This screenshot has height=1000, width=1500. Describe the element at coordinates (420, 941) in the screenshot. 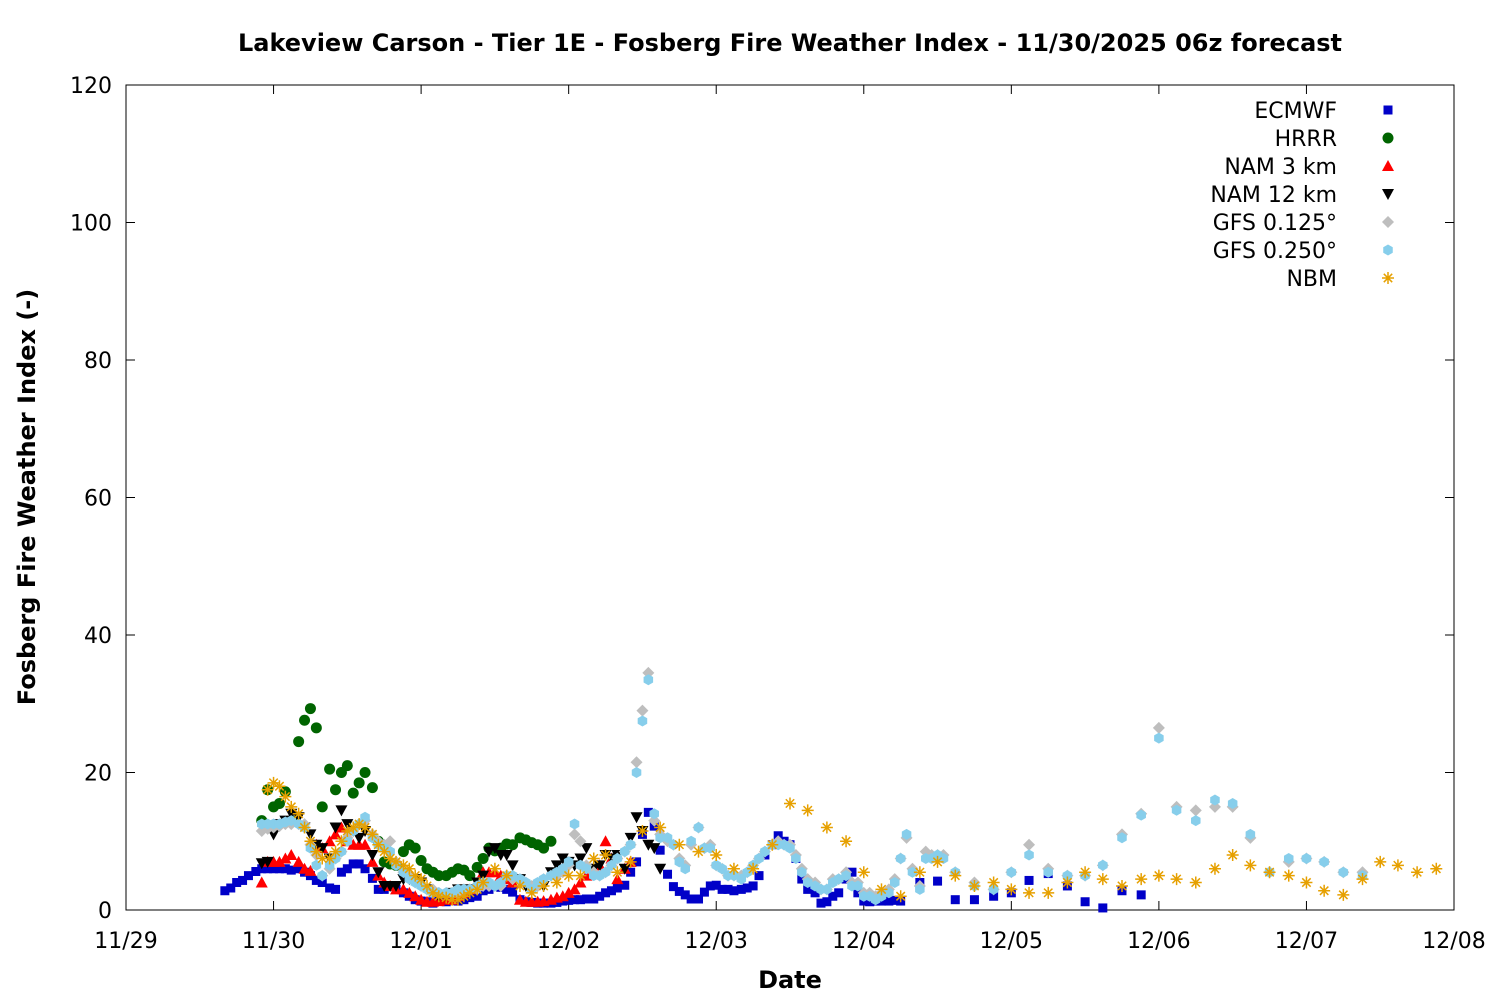

I see `x-tick-label: 12/01` at that location.